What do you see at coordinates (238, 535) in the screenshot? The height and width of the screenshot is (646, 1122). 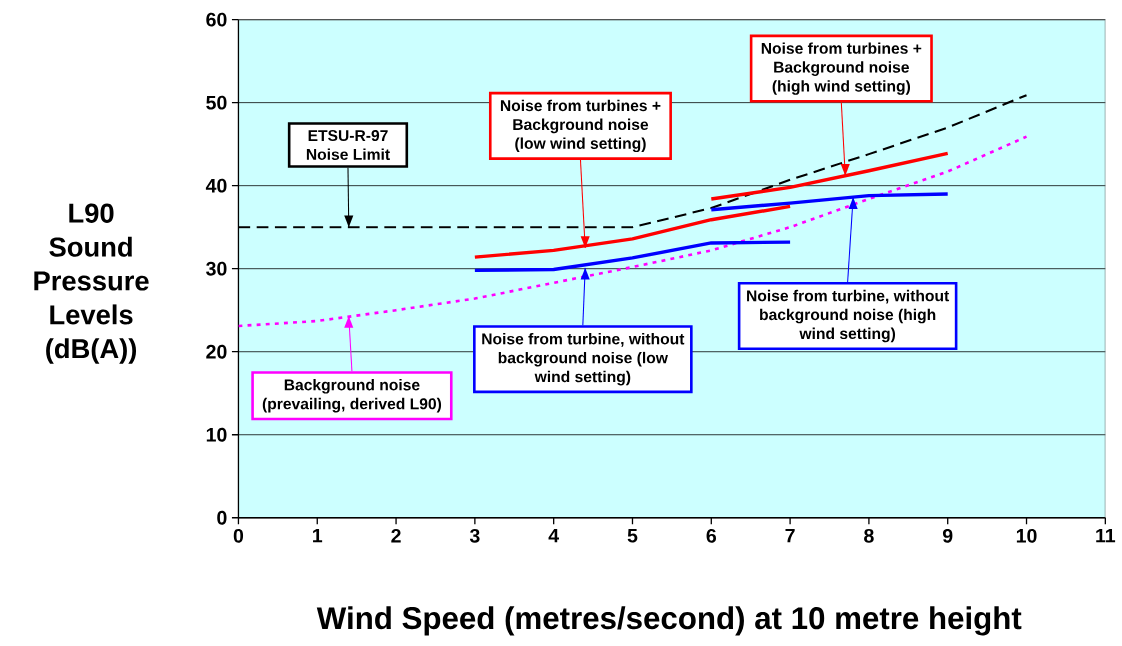 I see `x-tick-label: 0` at bounding box center [238, 535].